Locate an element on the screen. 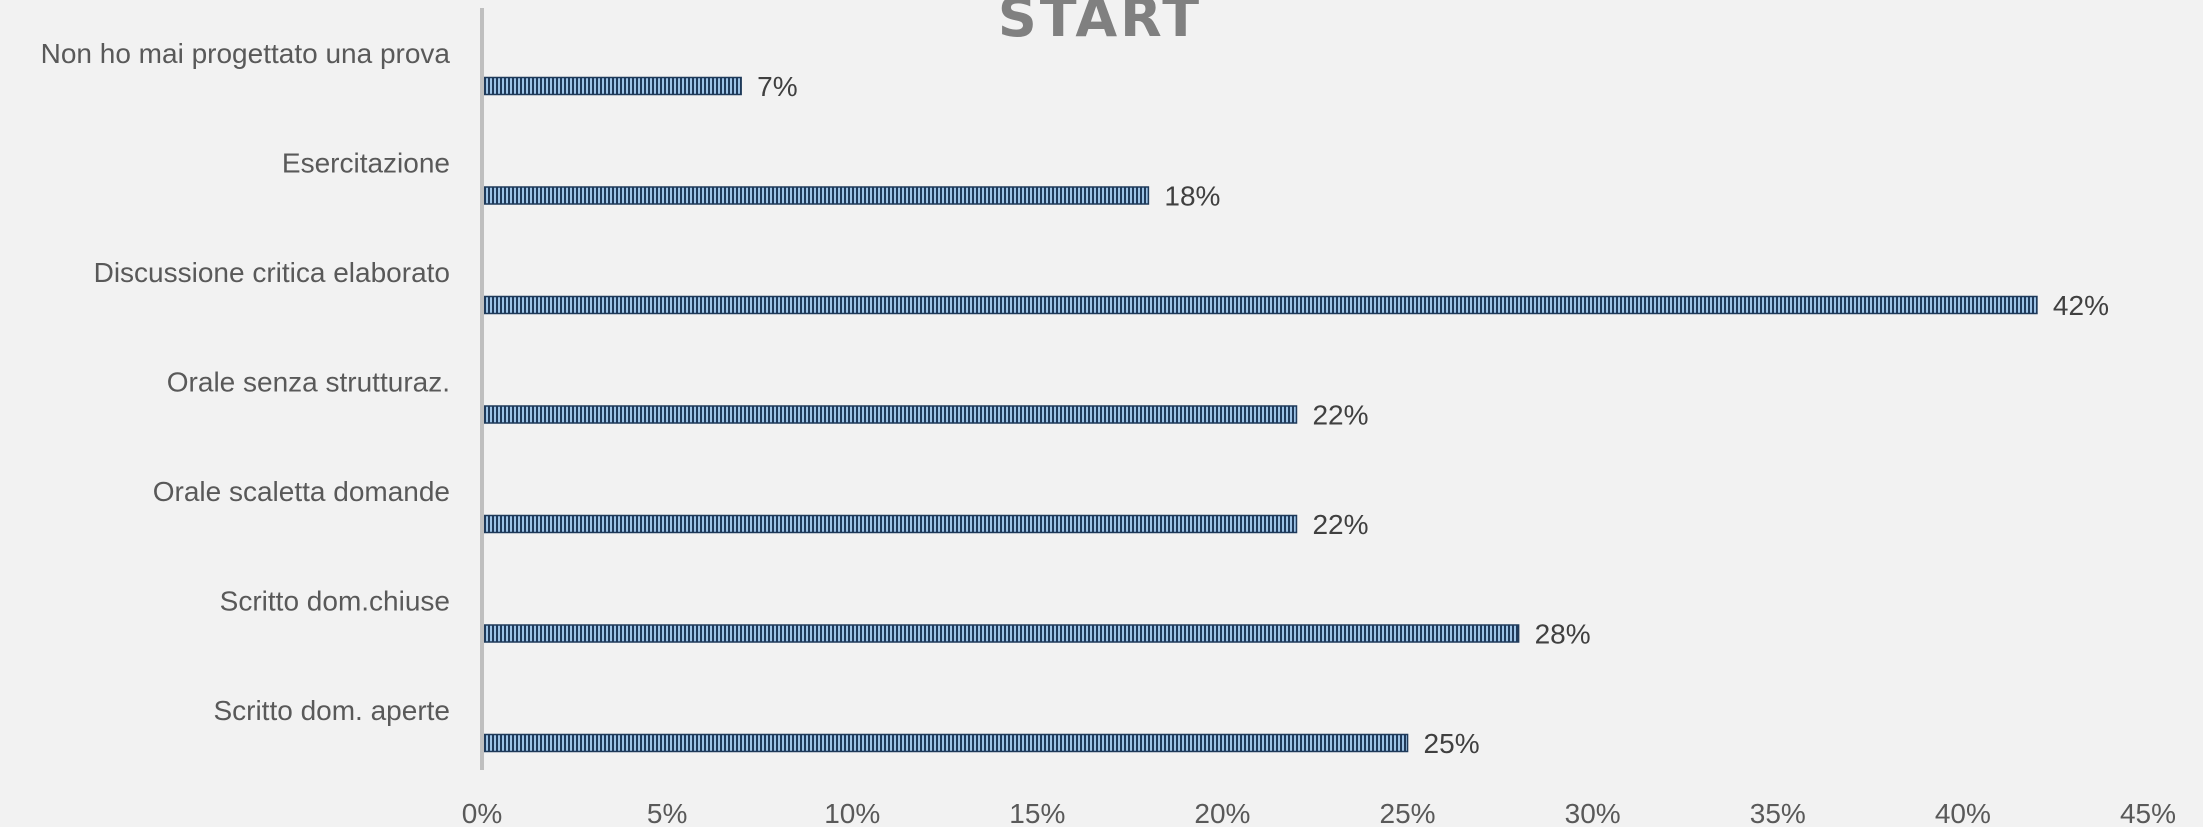 This screenshot has height=827, width=2203. data-label: 42% is located at coordinates (2081, 305).